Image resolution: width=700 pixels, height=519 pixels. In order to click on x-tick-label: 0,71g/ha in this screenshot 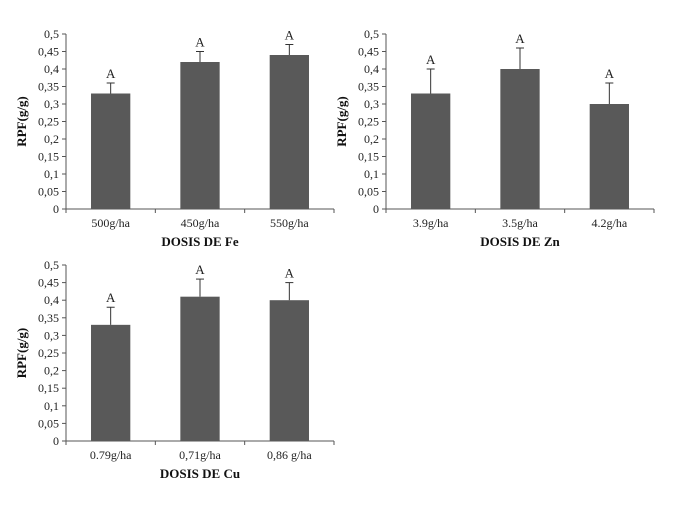, I will do `click(200, 455)`.